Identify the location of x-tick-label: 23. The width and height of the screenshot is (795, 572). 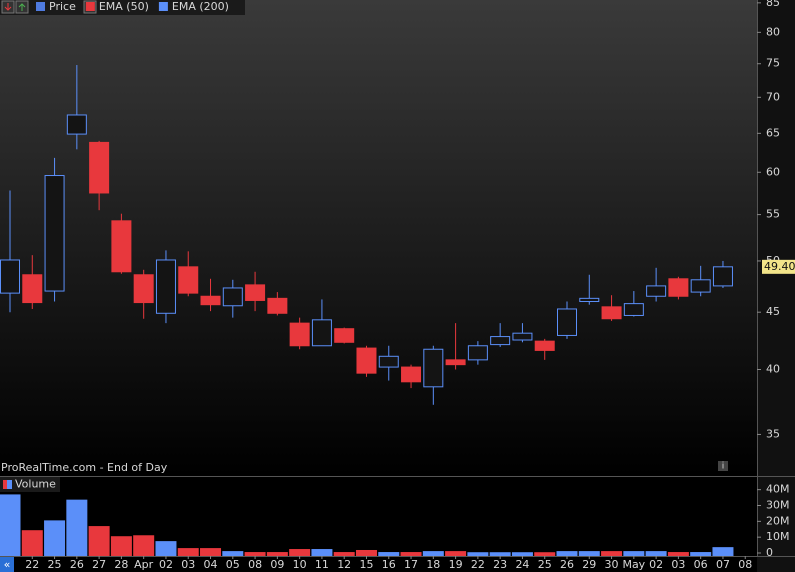
(500, 564).